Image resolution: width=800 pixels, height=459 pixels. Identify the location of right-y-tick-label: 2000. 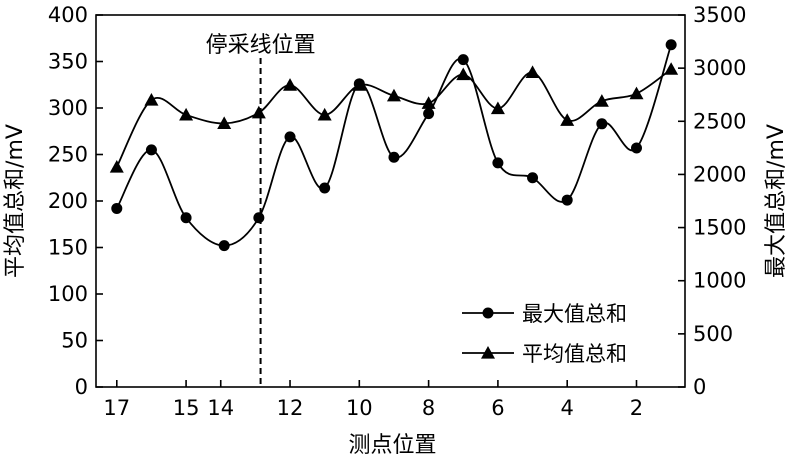
(719, 174).